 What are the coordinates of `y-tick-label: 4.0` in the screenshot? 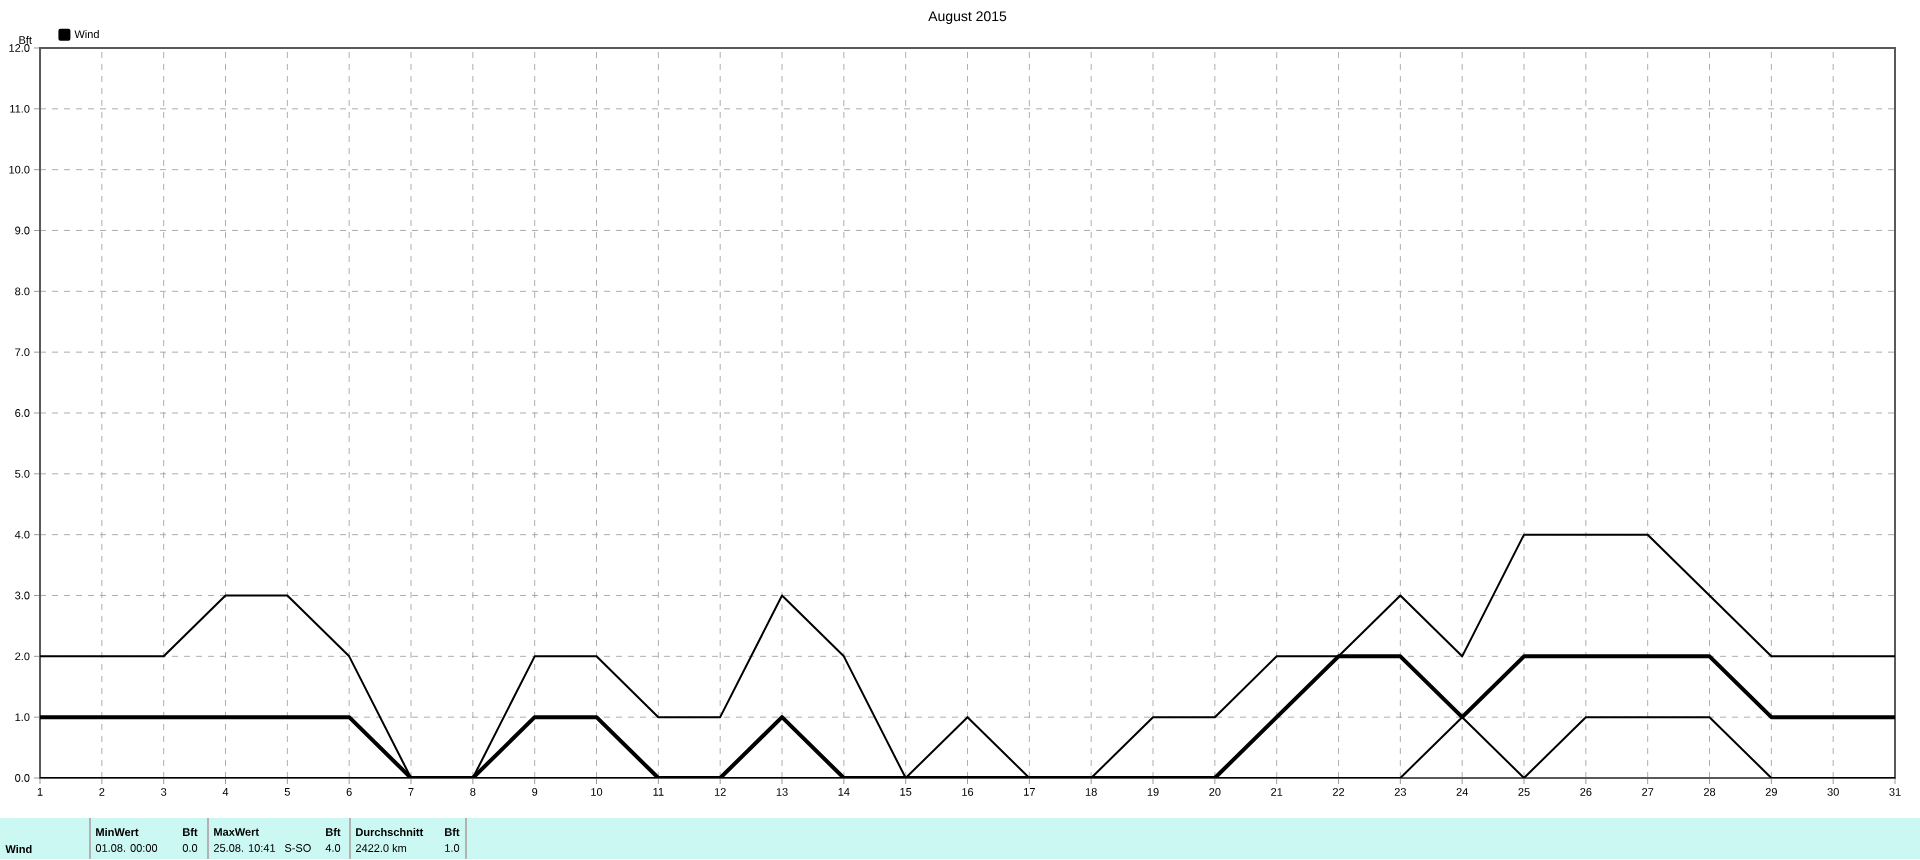 It's located at (22, 534).